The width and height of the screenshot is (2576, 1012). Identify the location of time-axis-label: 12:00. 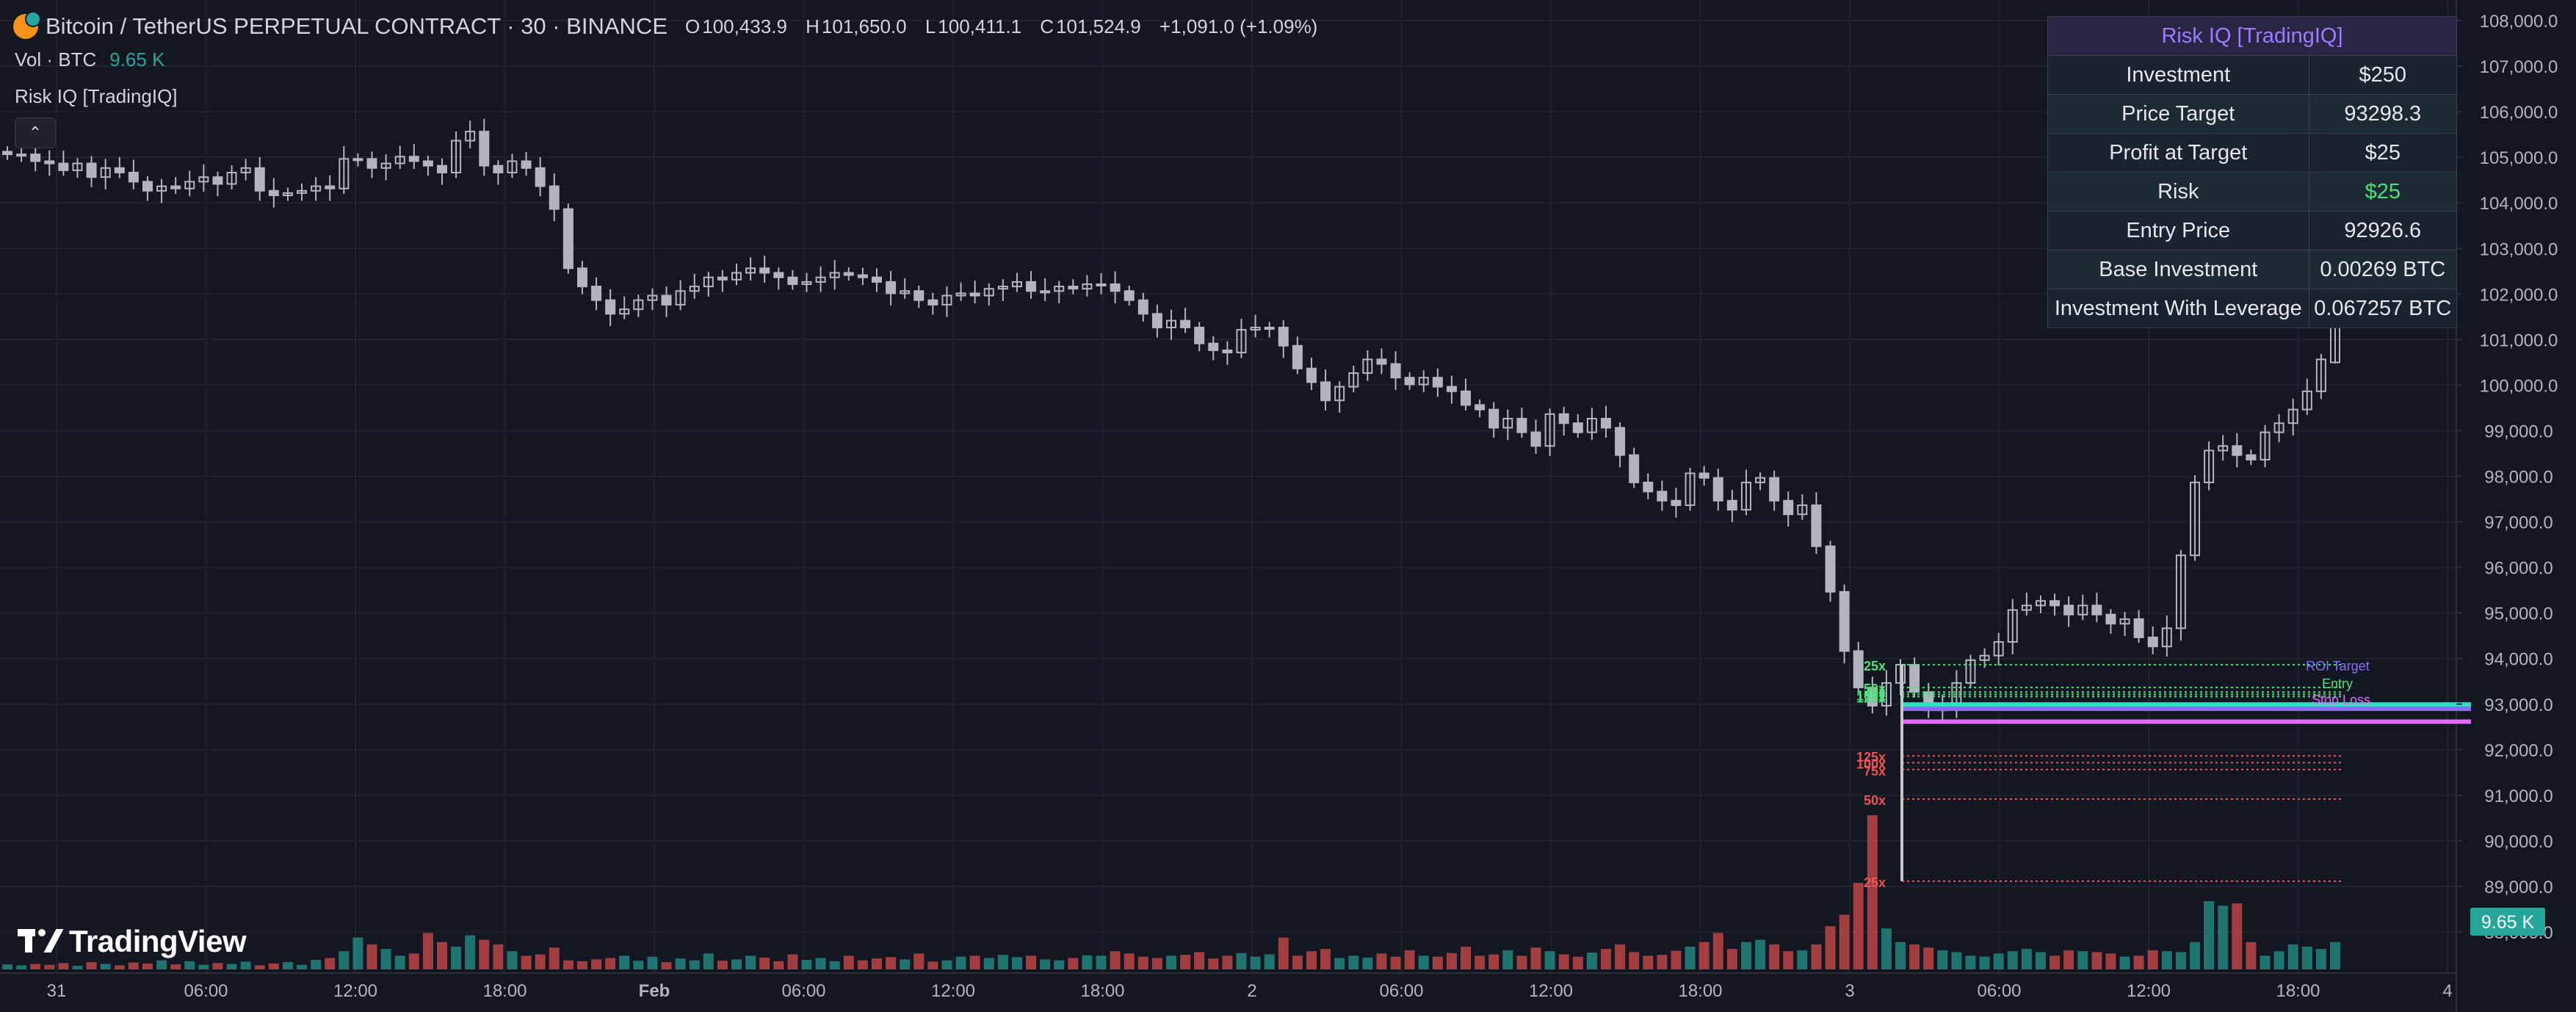
(2149, 991).